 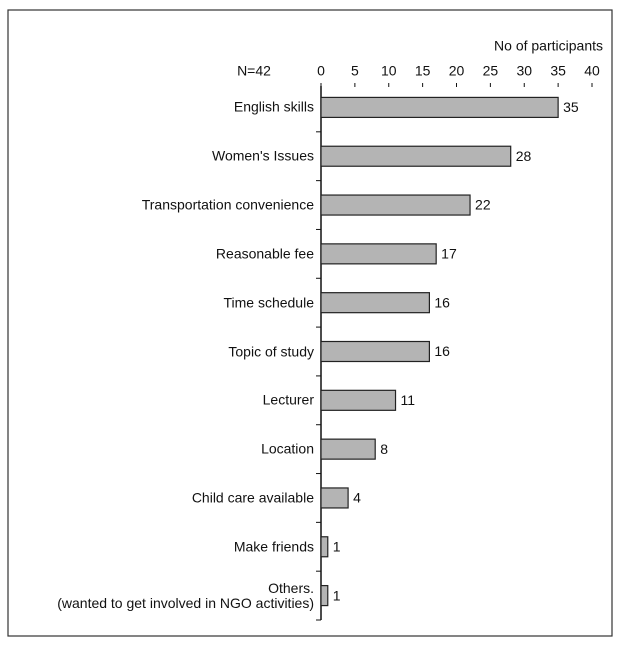 I want to click on x-tick-label: 35, so click(x=558, y=71).